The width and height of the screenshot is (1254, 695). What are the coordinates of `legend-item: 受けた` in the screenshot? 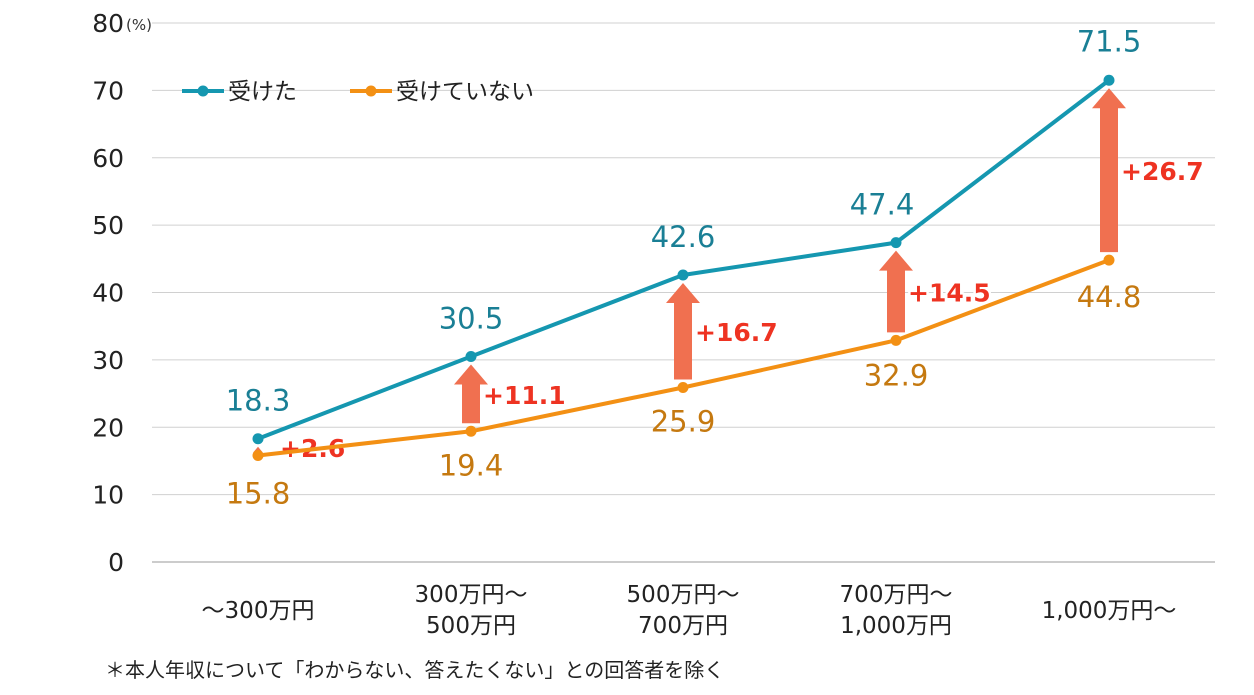 It's located at (239, 92).